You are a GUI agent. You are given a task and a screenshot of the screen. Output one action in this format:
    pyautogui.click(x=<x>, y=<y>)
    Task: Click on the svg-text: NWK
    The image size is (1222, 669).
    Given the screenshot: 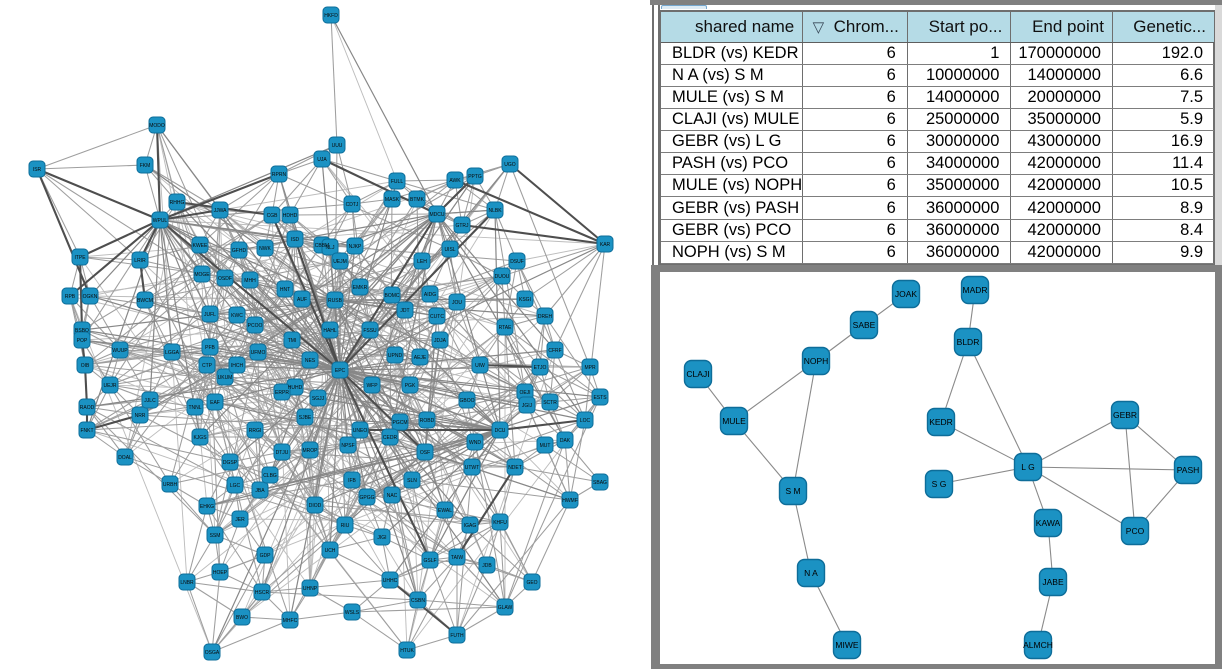 What is the action you would take?
    pyautogui.click(x=265, y=249)
    